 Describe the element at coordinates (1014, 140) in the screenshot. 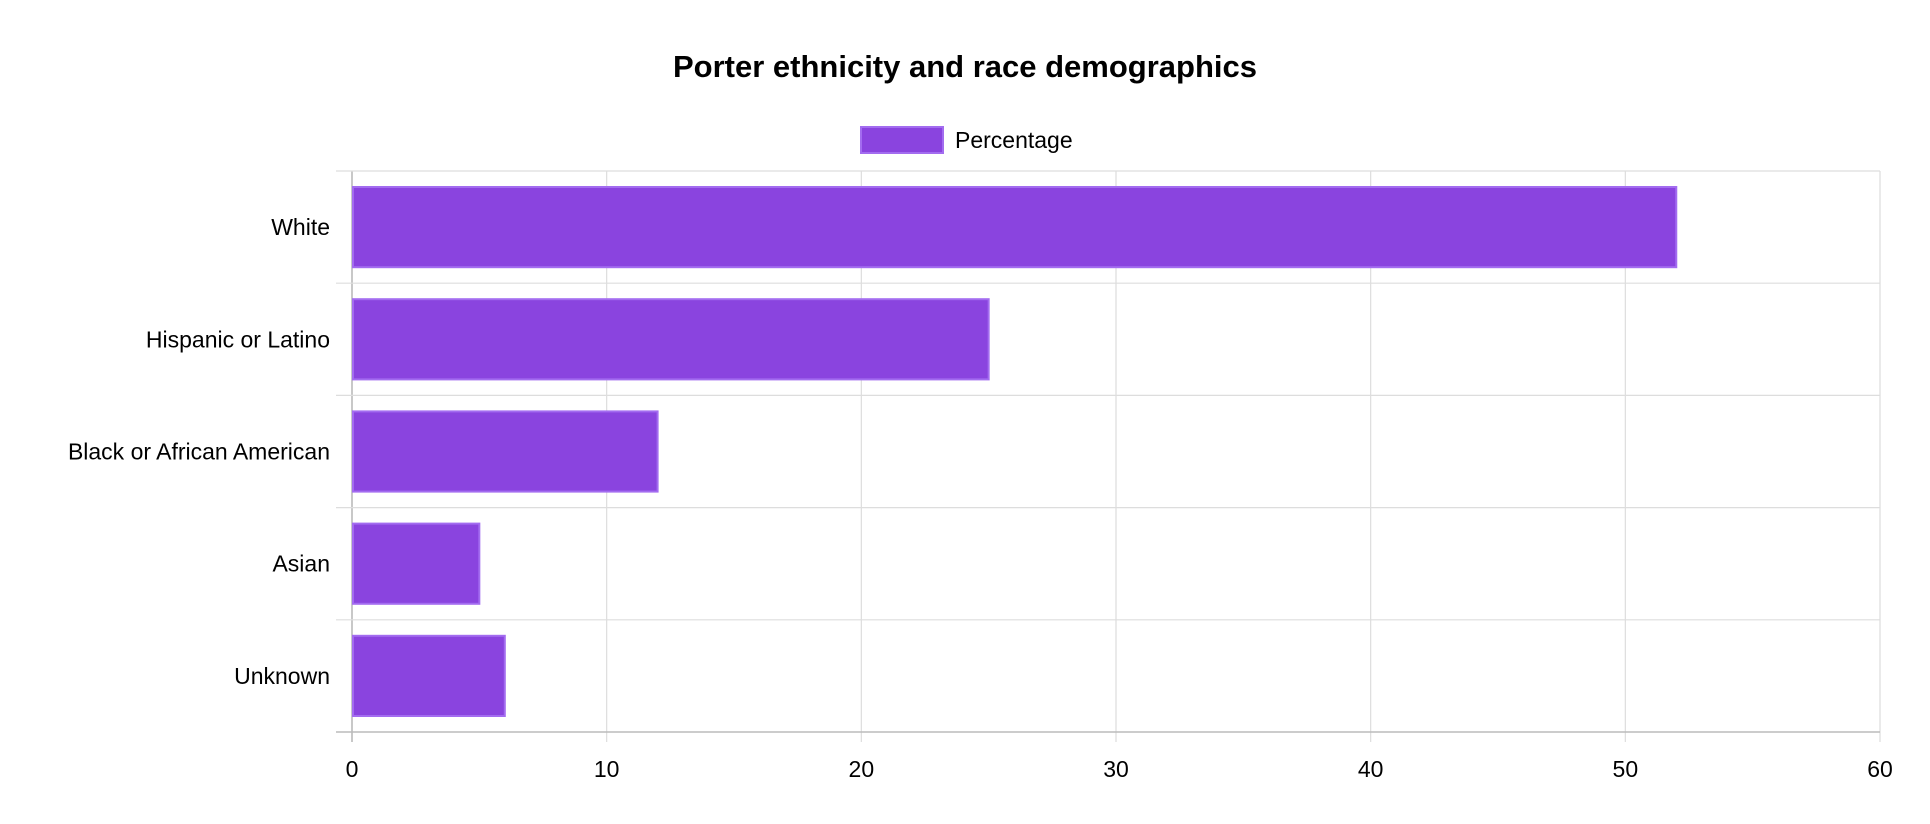

I see `legend-label: Percentage` at that location.